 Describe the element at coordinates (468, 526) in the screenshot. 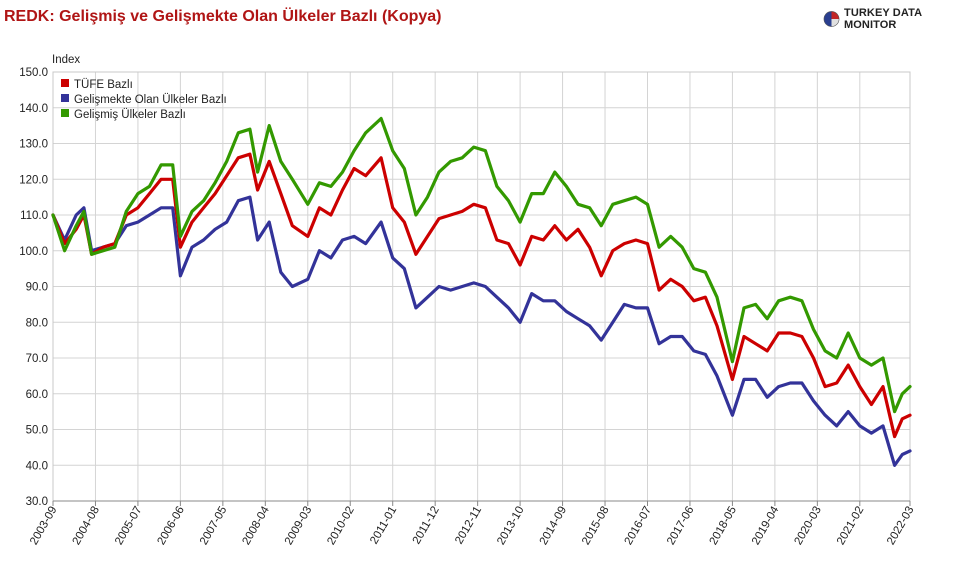

I see `x-tick-label: 2012-11` at that location.